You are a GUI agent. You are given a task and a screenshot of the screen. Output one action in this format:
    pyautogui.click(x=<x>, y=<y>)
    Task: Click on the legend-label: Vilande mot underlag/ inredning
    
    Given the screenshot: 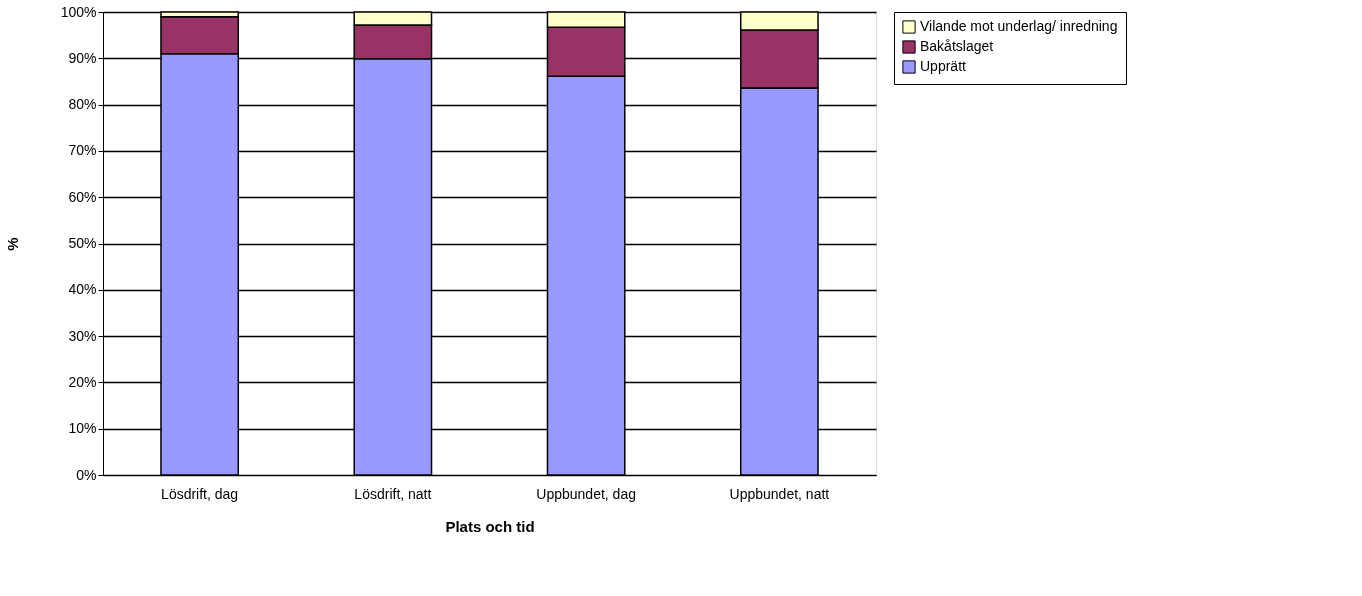 What is the action you would take?
    pyautogui.click(x=1019, y=26)
    